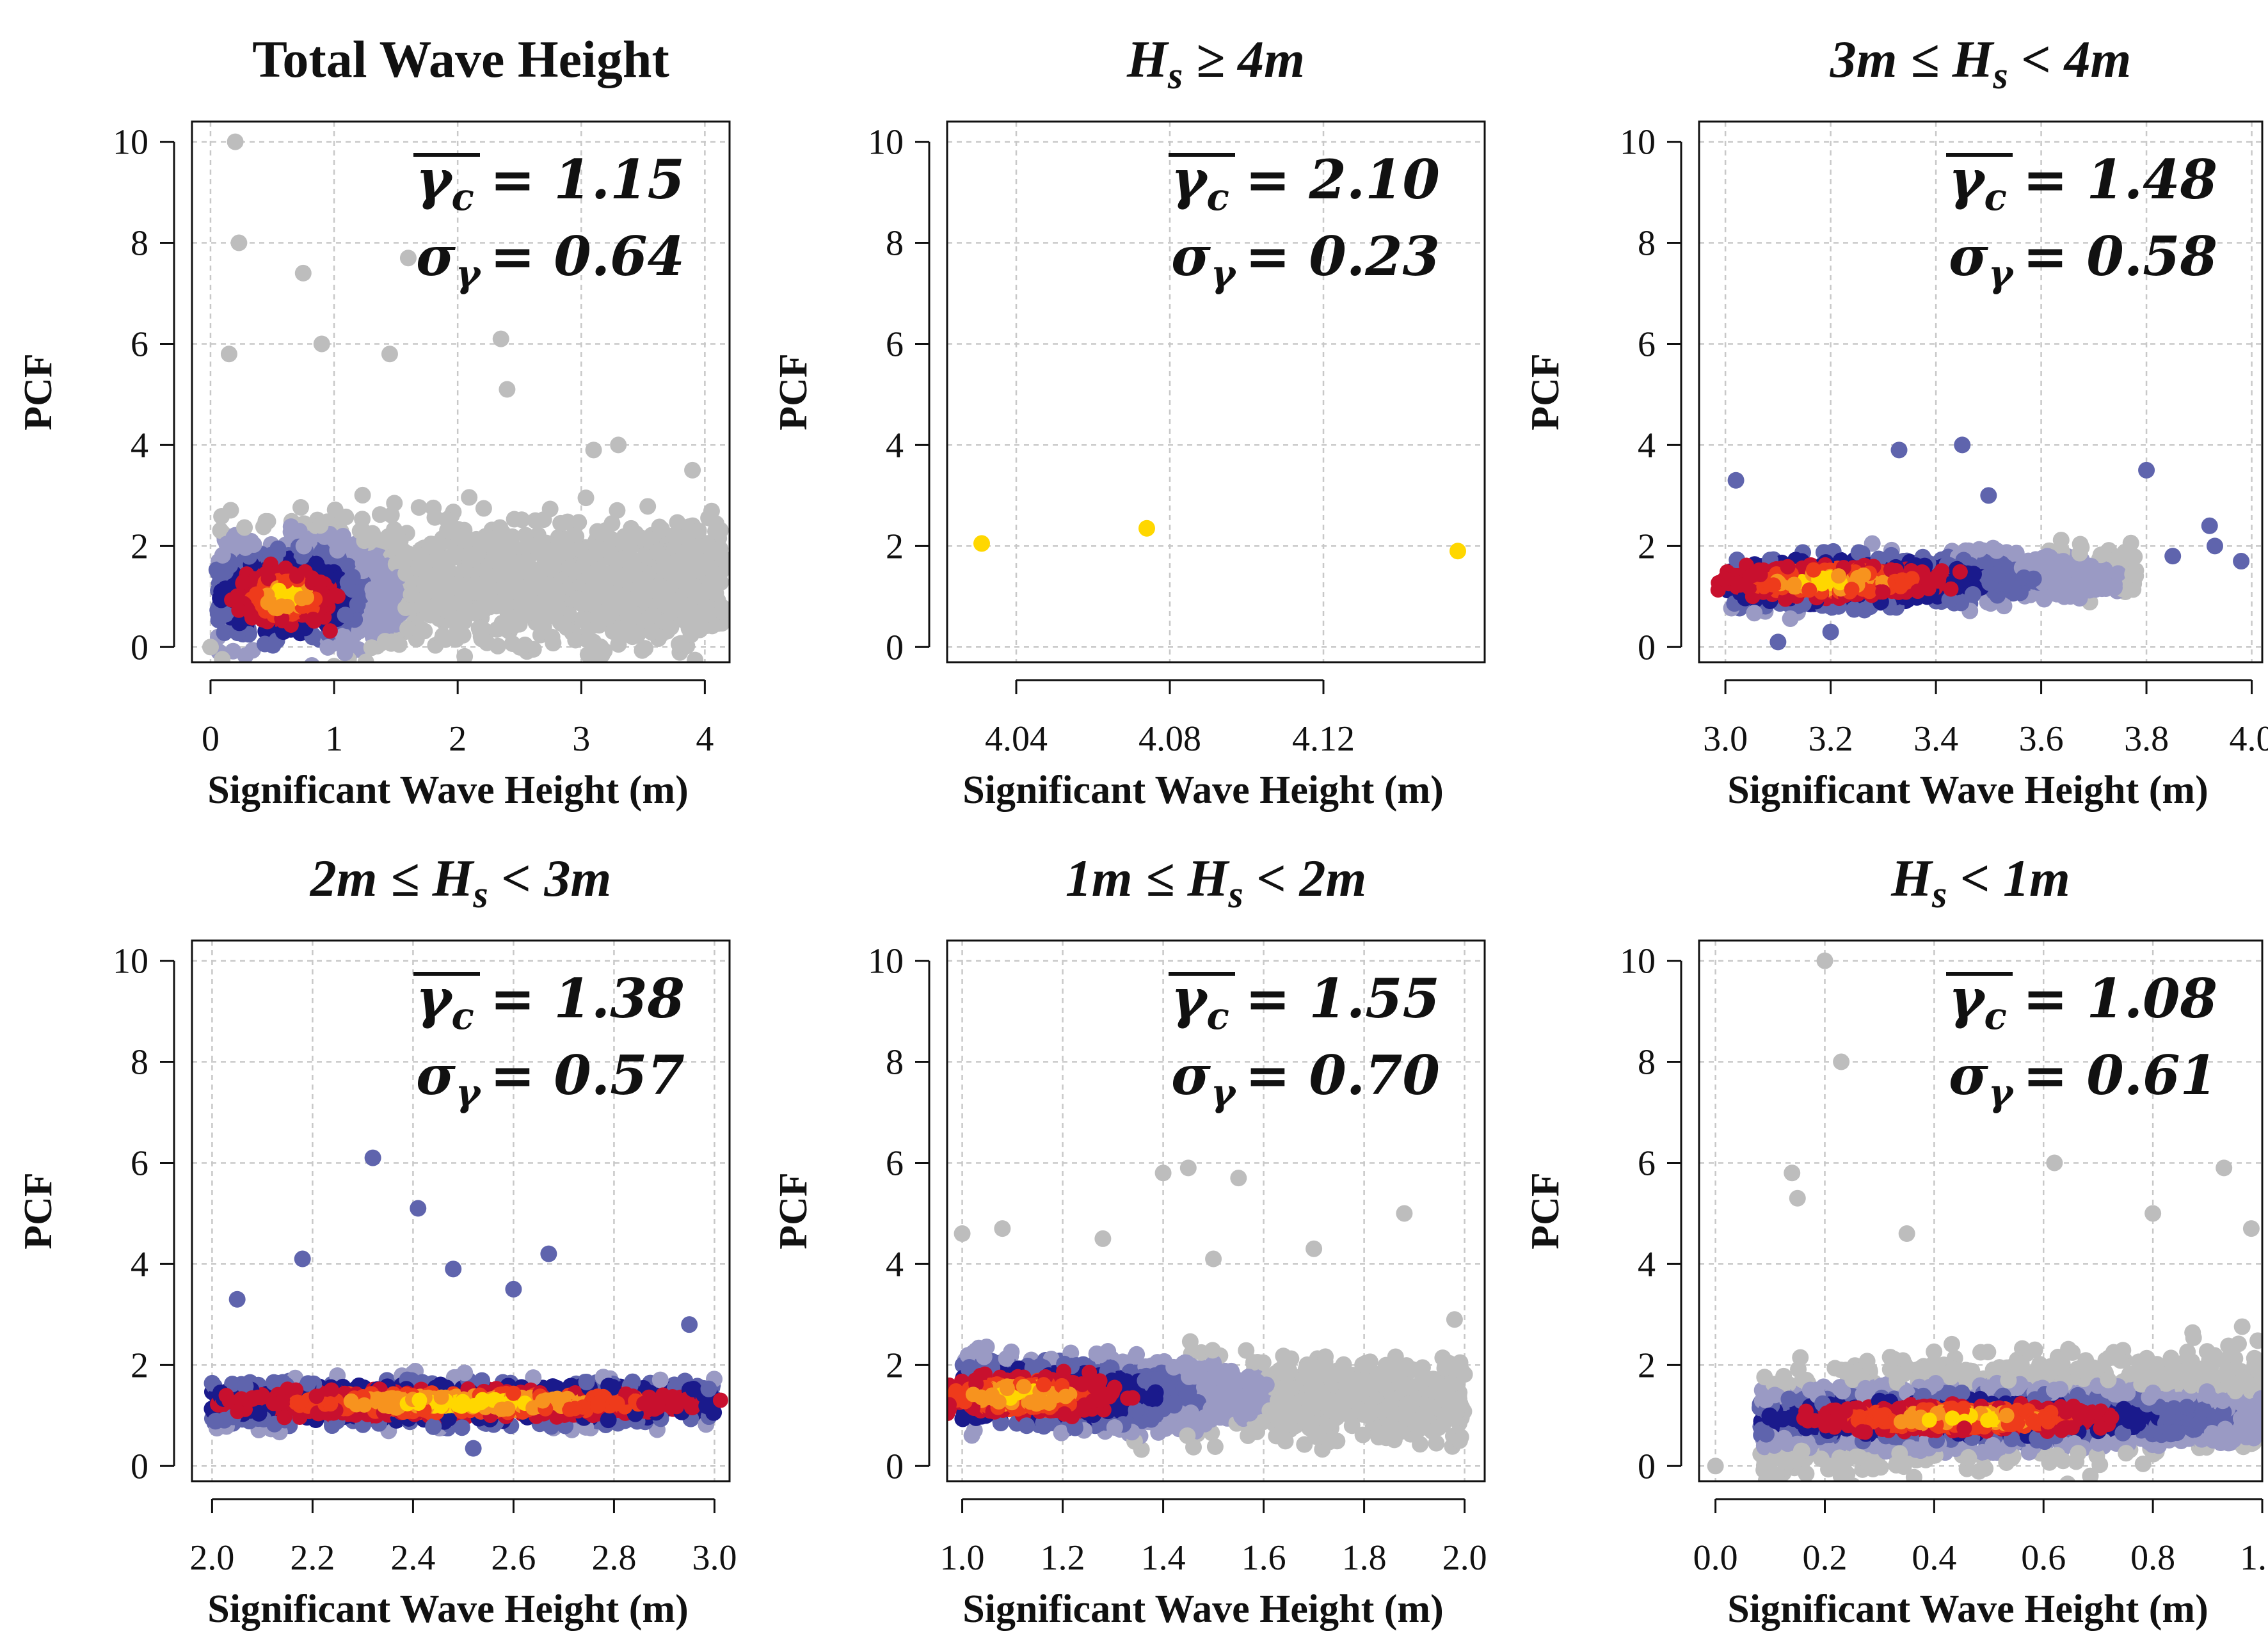 This screenshot has height=1645, width=2268. I want to click on x-tick-label: 2.2, so click(312, 1558).